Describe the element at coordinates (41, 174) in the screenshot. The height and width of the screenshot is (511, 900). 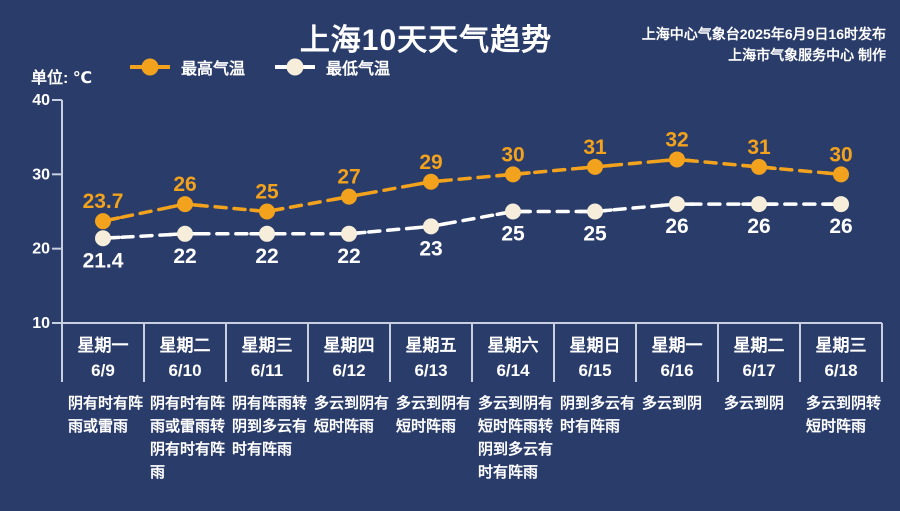
I see `y-tick-label: 30` at that location.